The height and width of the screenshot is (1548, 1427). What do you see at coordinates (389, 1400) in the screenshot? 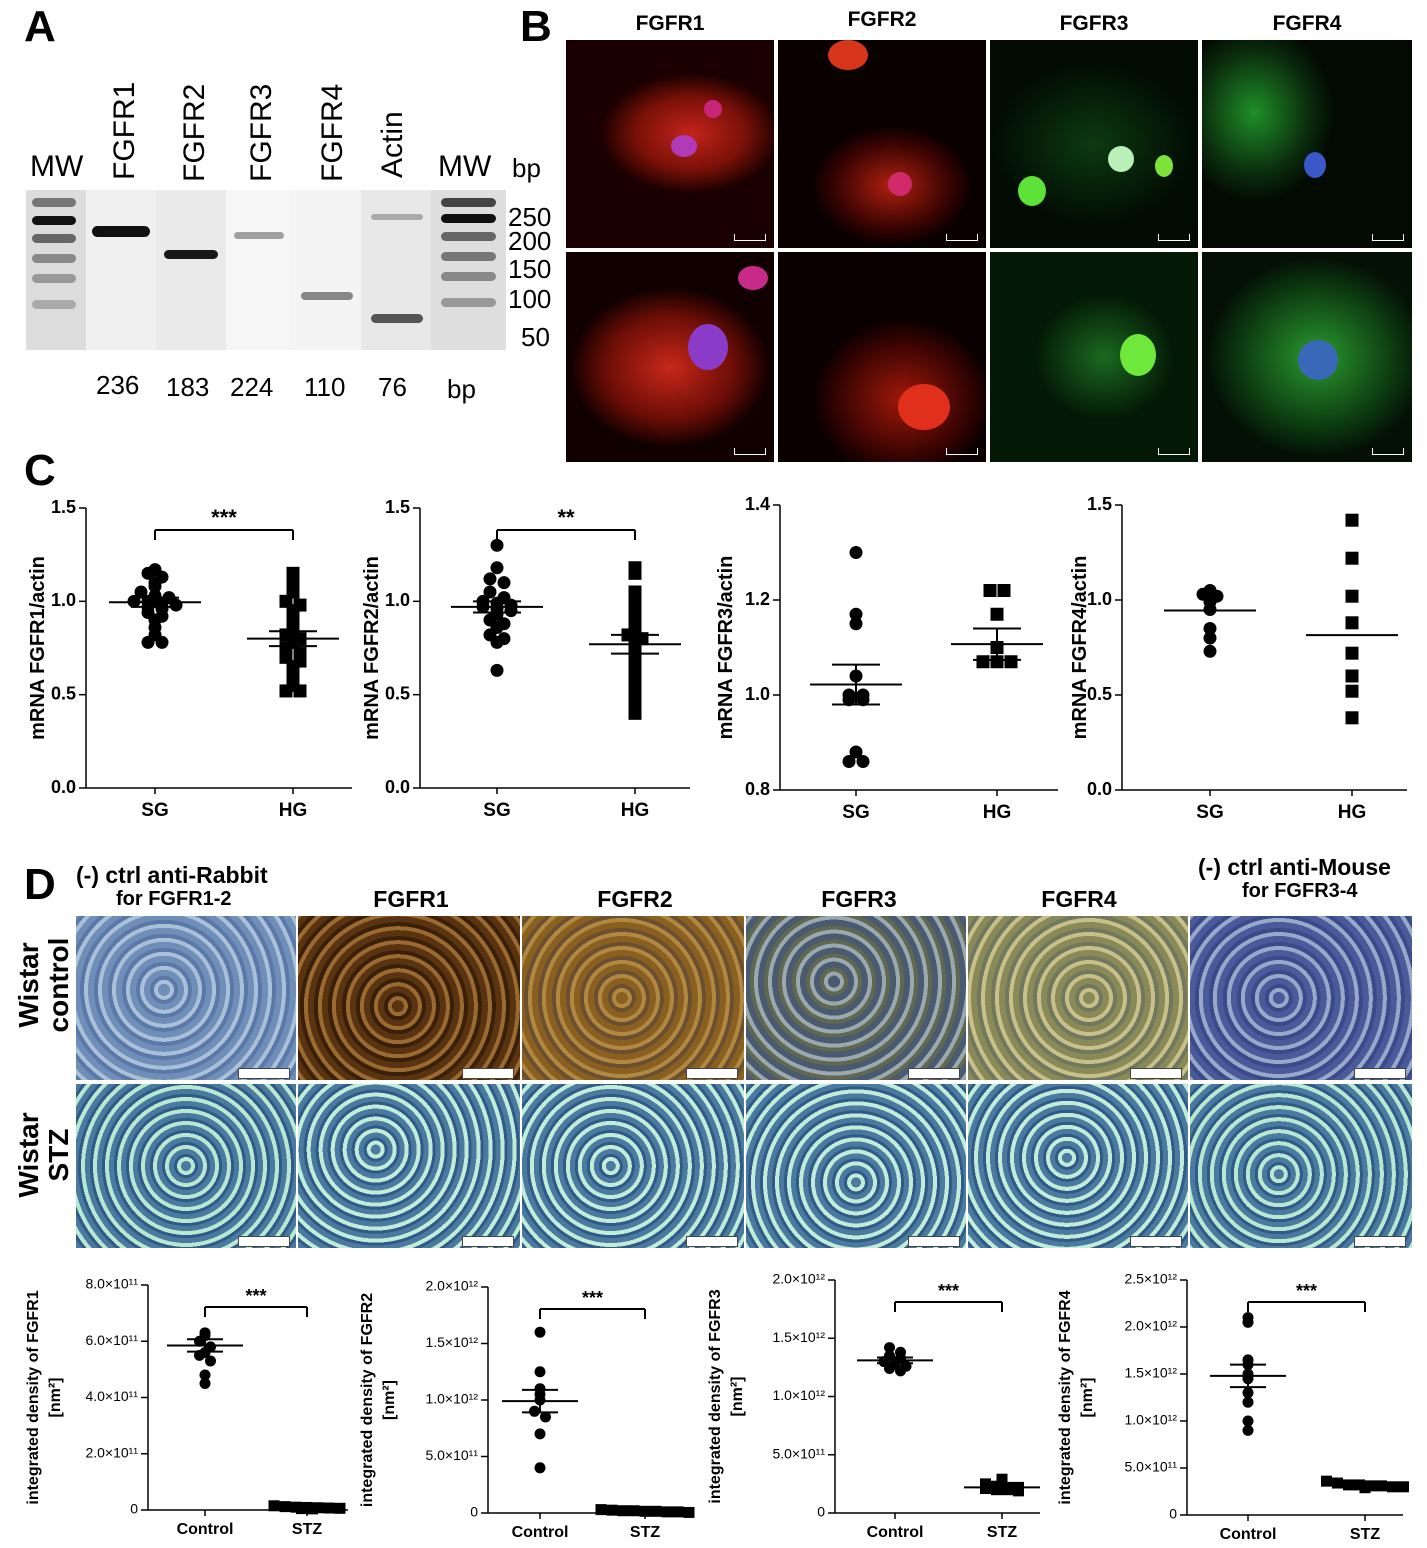
I see `y-axis-unit-6: [nm²]` at bounding box center [389, 1400].